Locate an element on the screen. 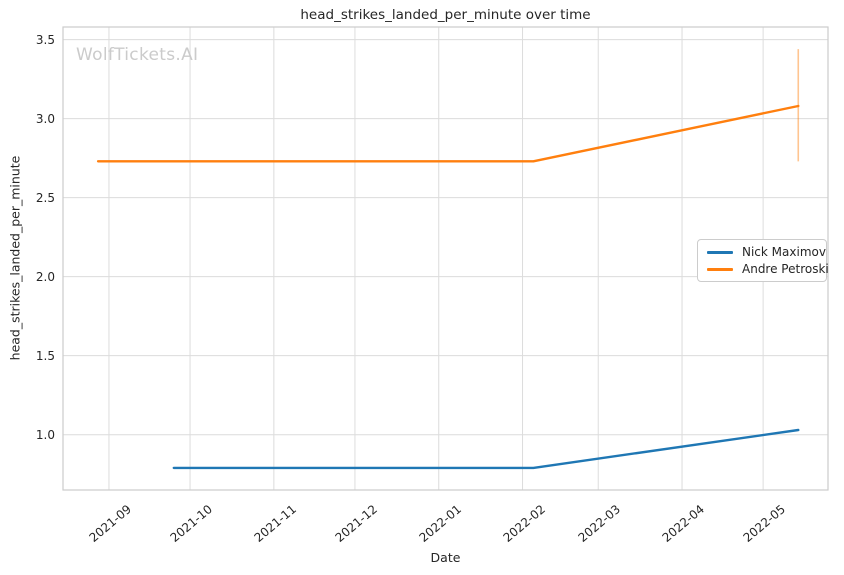 The height and width of the screenshot is (575, 844). y-tick-label: 1.0 is located at coordinates (45, 434).